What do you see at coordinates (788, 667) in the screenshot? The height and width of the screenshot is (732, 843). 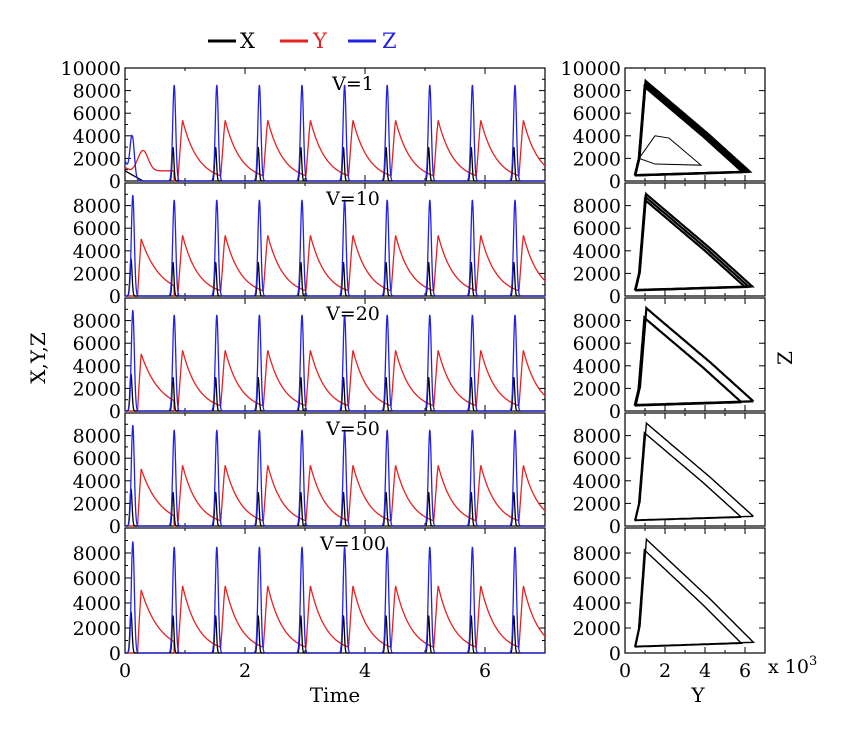 I see `pp-x-scale-base: x 10` at bounding box center [788, 667].